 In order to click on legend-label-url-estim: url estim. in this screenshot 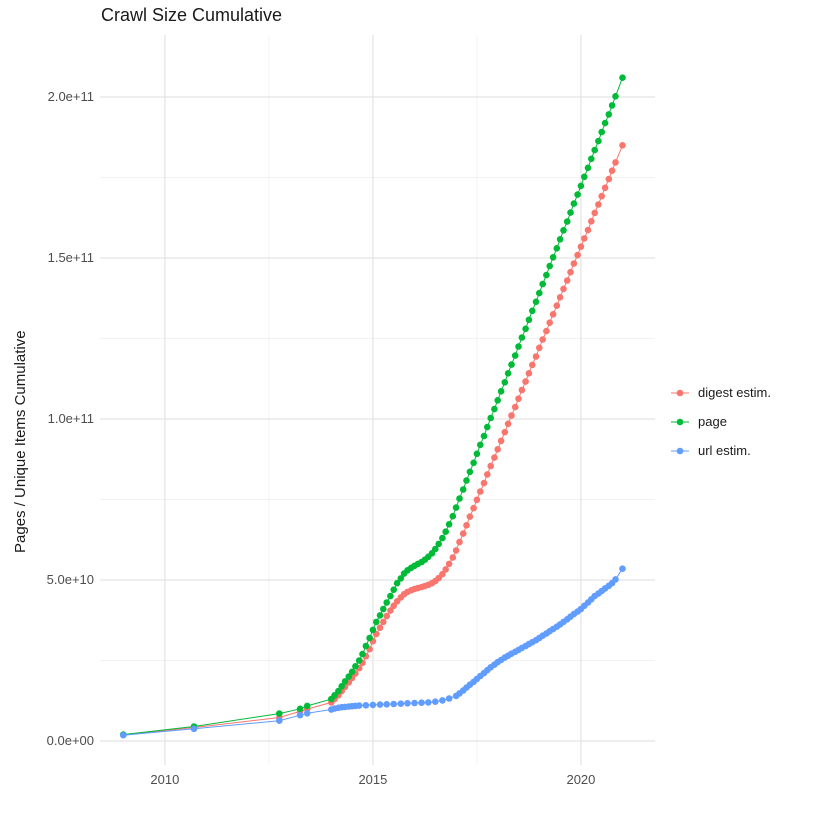, I will do `click(724, 450)`.